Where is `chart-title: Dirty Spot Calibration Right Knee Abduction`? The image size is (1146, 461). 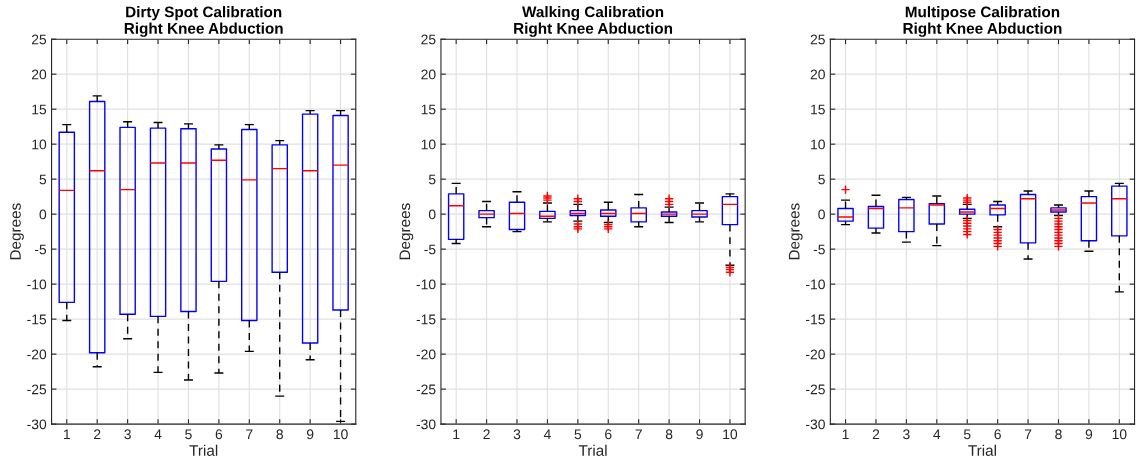
chart-title: Dirty Spot Calibration Right Knee Abduction is located at coordinates (203, 21).